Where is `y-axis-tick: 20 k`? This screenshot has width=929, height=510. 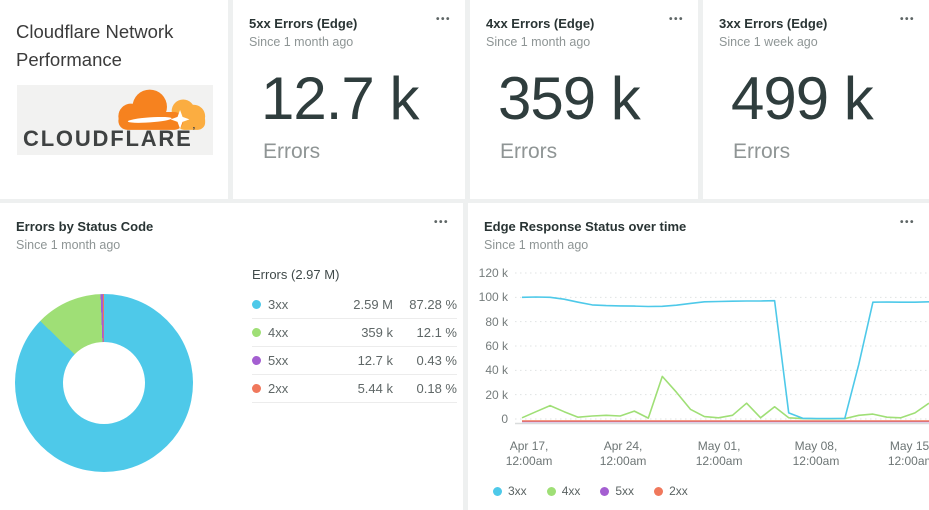 y-axis-tick: 20 k is located at coordinates (496, 394).